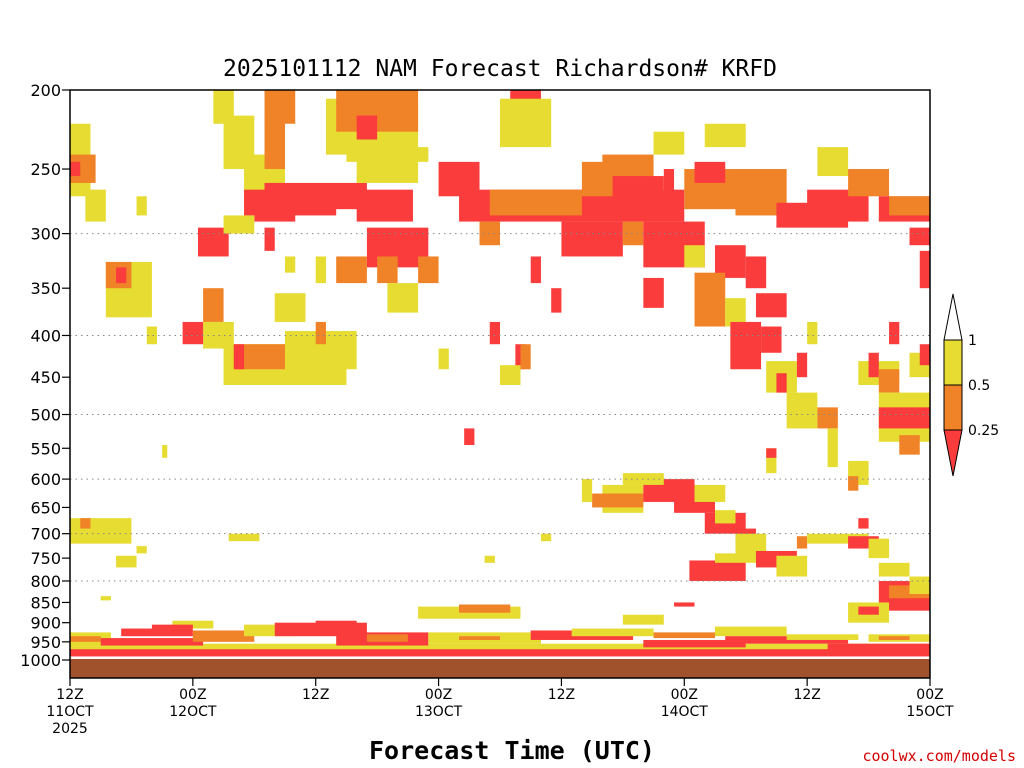  Describe the element at coordinates (193, 712) in the screenshot. I see `x-tick-label-1-2: 12OCT` at that location.